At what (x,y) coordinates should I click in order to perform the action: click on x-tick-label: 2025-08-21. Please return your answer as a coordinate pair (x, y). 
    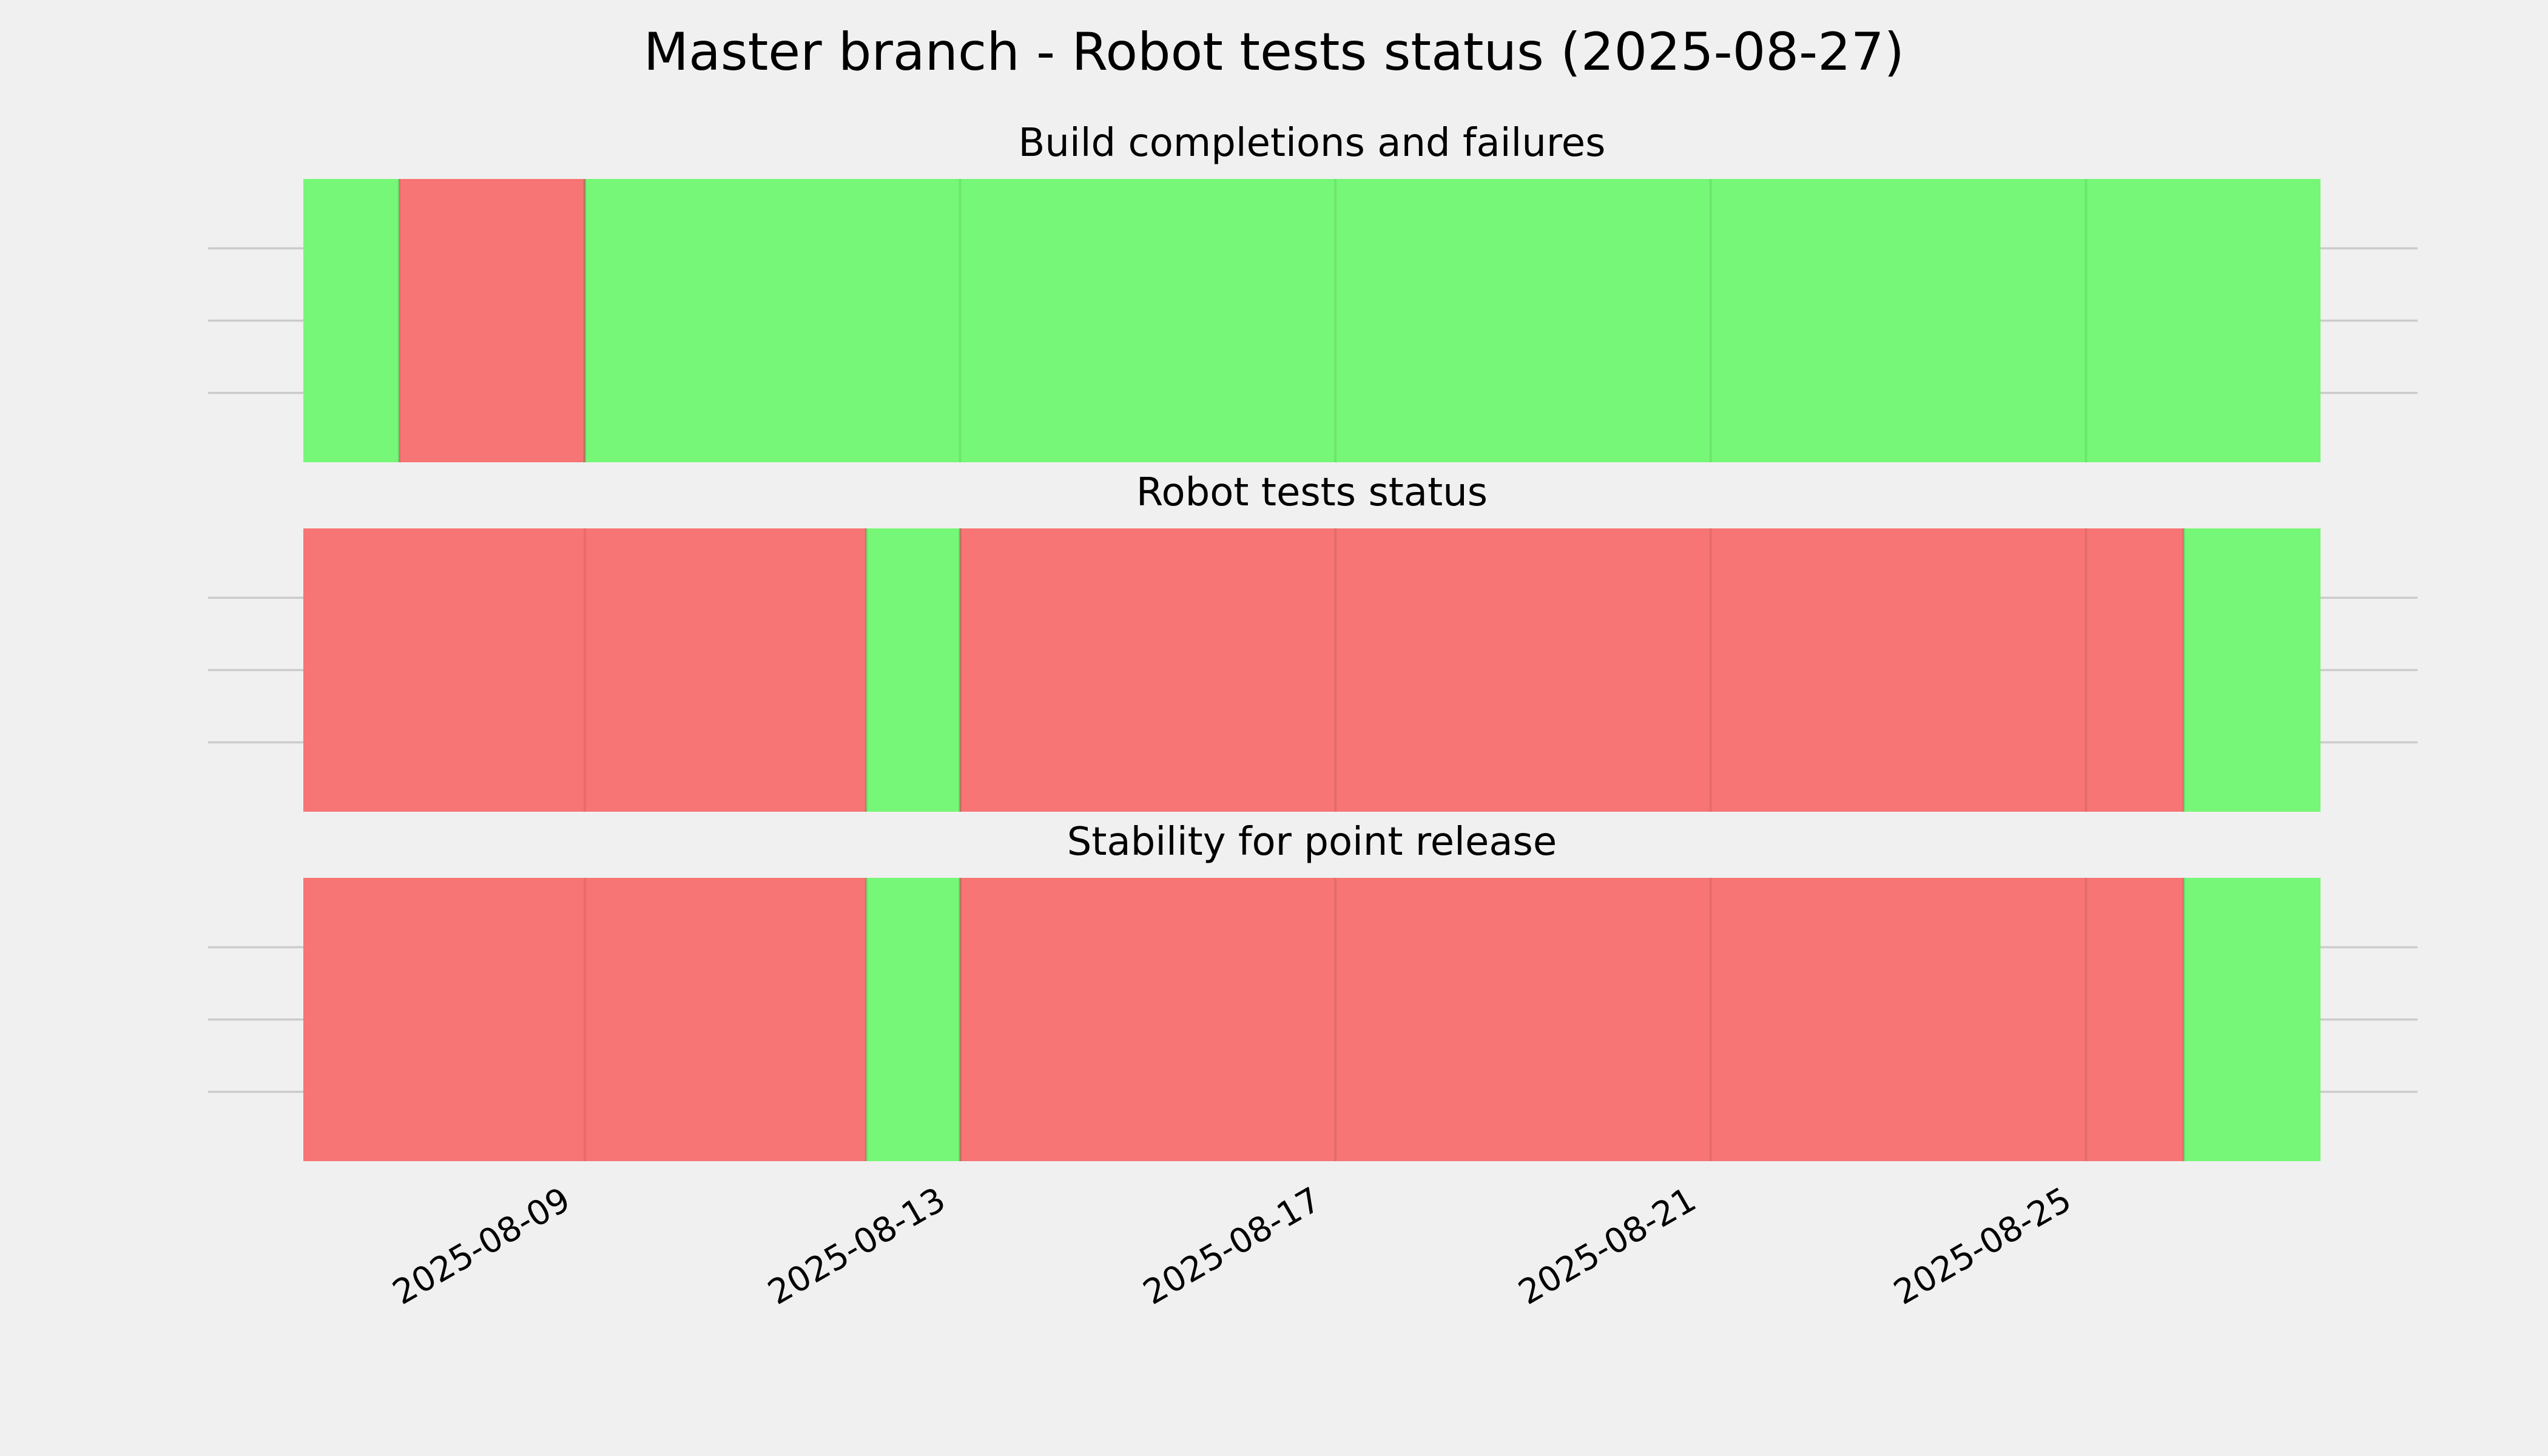
    Looking at the image, I should click on (1607, 1246).